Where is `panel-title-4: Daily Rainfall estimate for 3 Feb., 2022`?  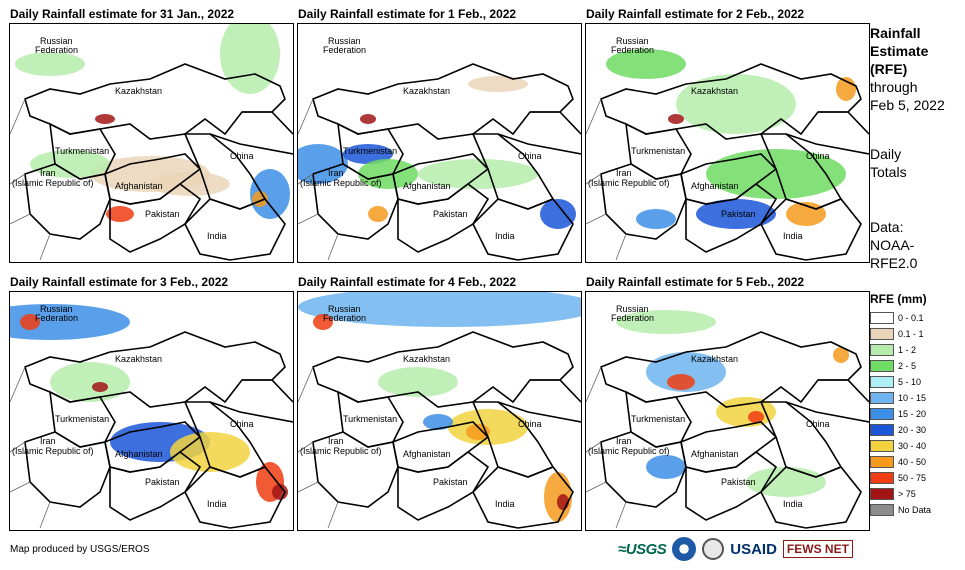 panel-title-4: Daily Rainfall estimate for 3 Feb., 2022 is located at coordinates (119, 282).